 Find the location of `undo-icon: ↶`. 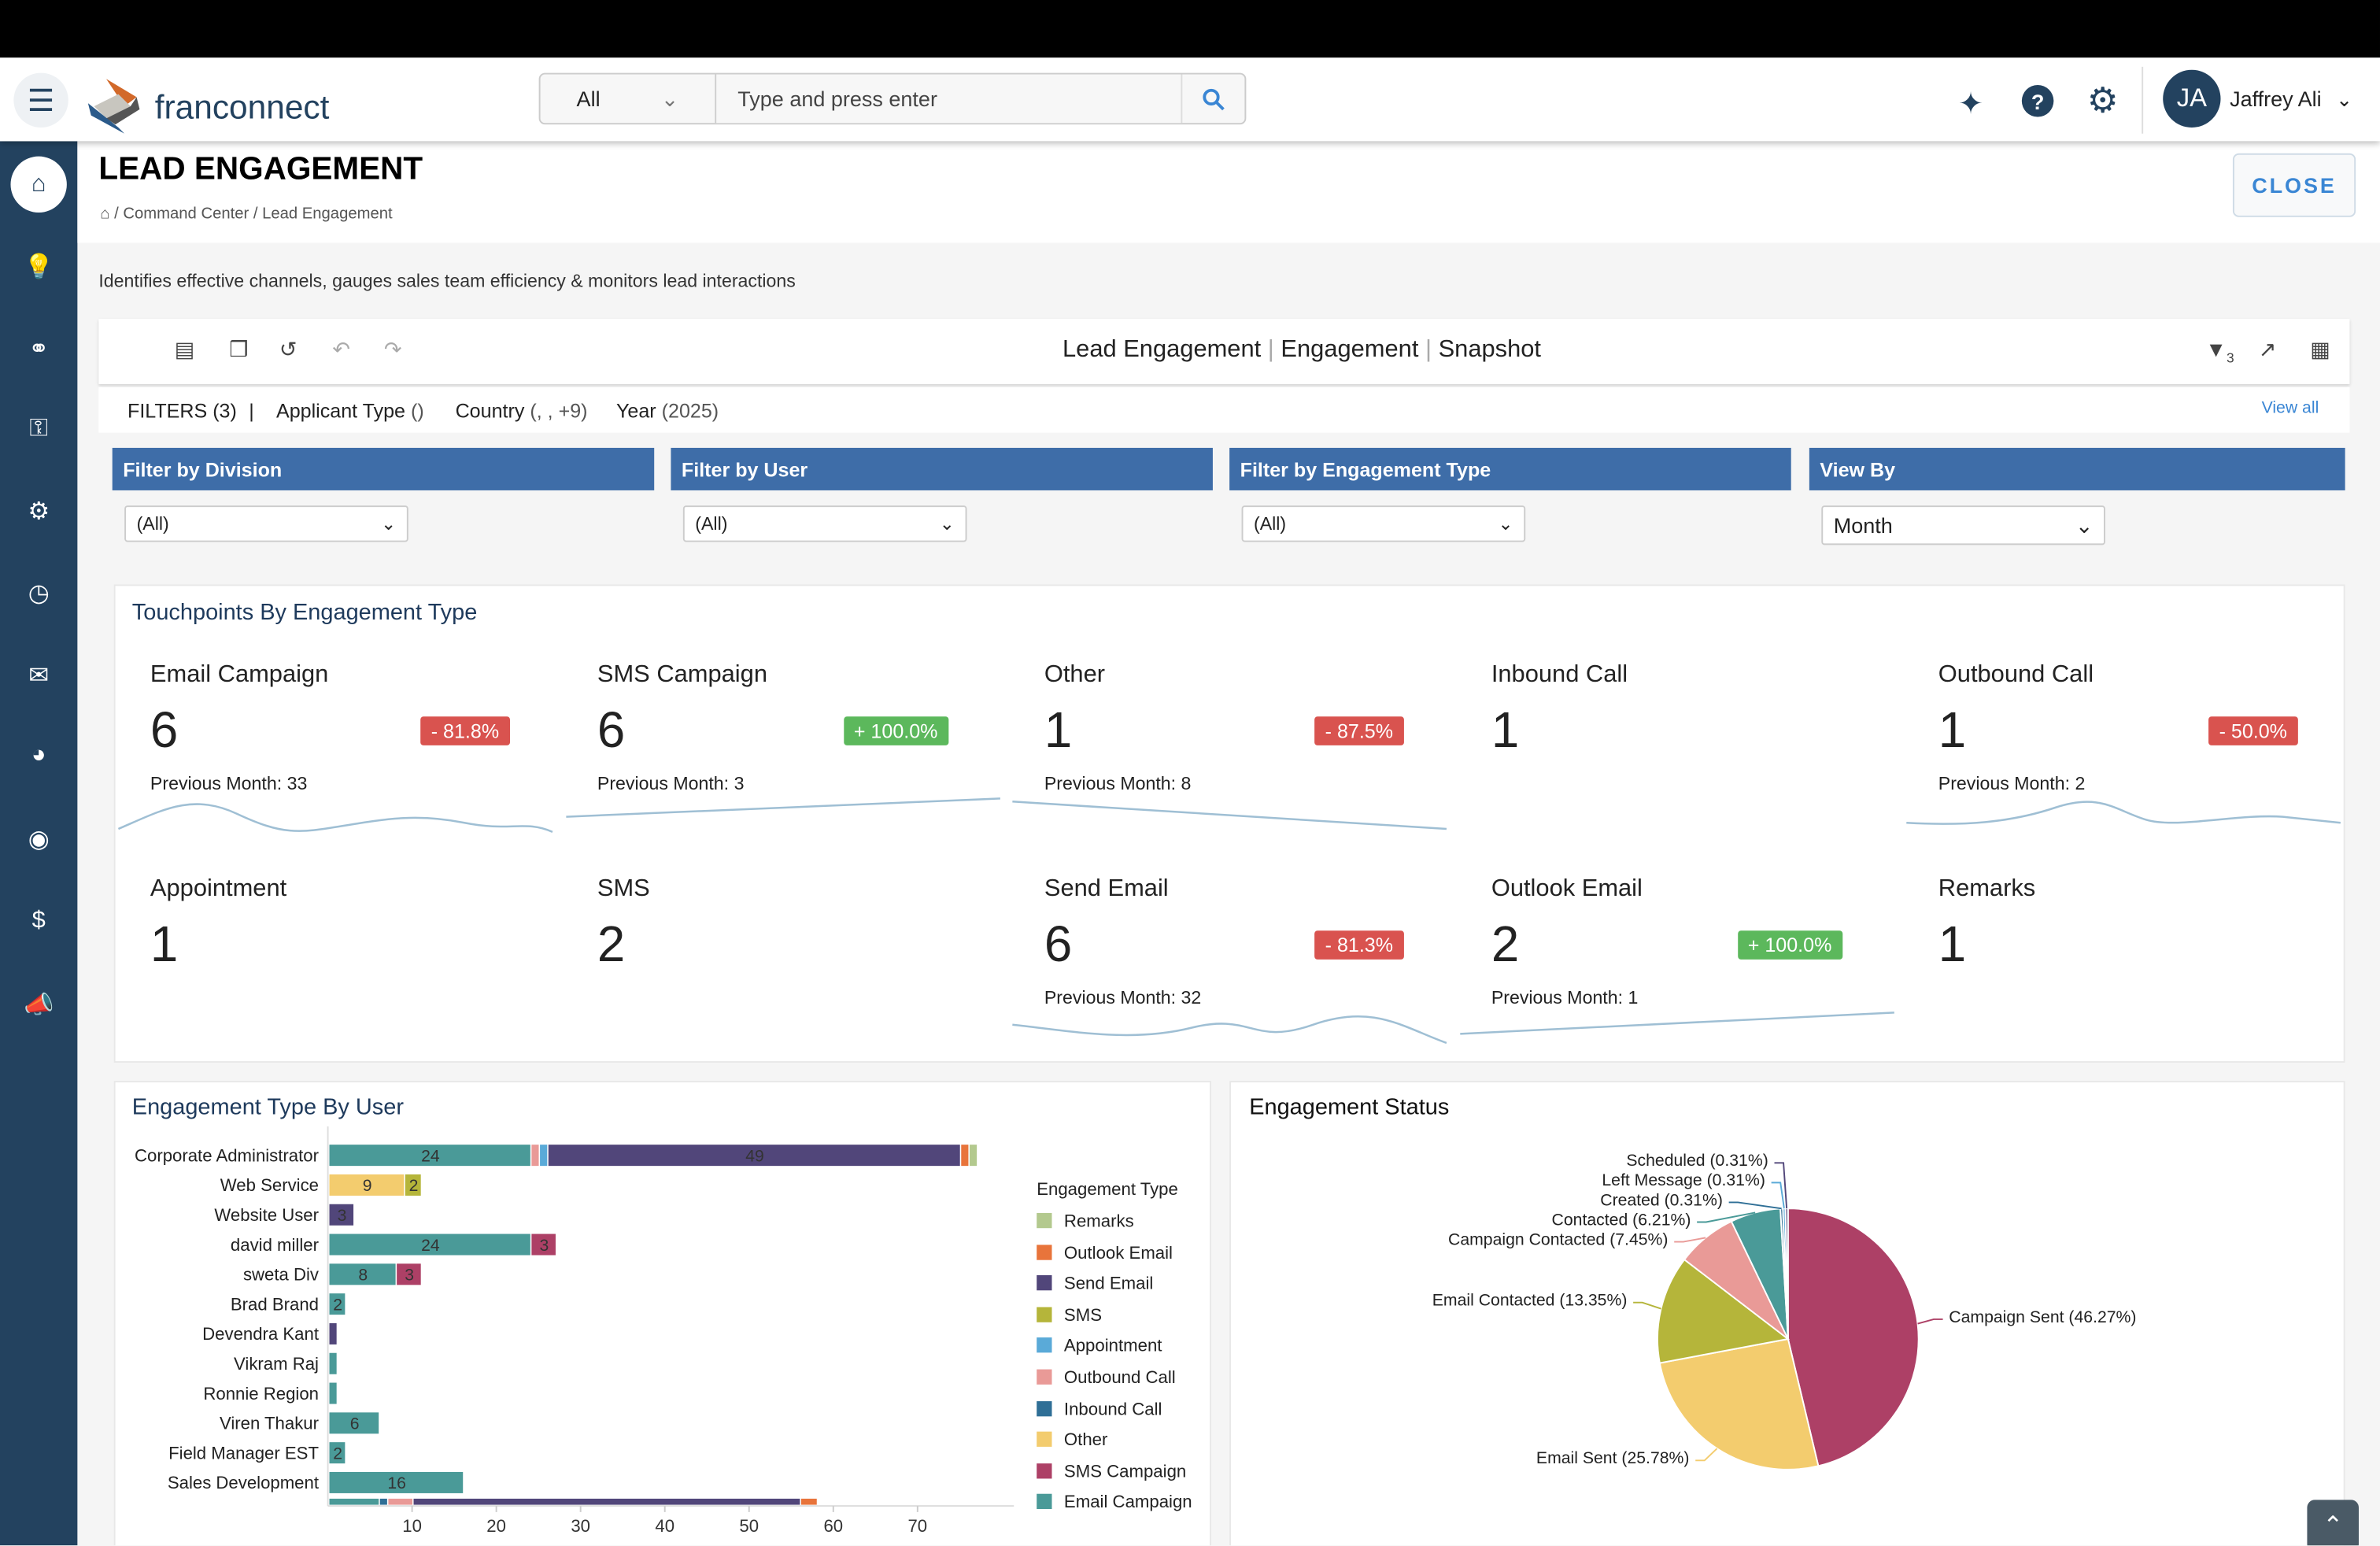

undo-icon: ↶ is located at coordinates (341, 349).